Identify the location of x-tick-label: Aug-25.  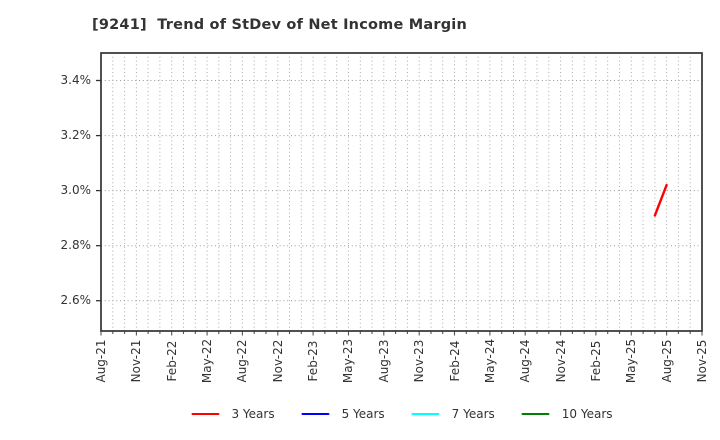
(666, 361).